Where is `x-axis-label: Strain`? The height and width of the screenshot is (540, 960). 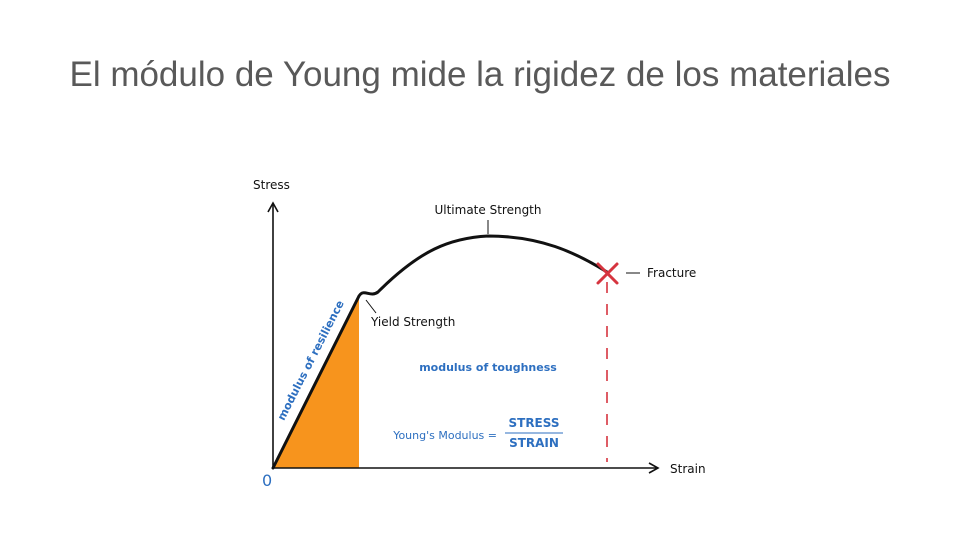 x-axis-label: Strain is located at coordinates (688, 469).